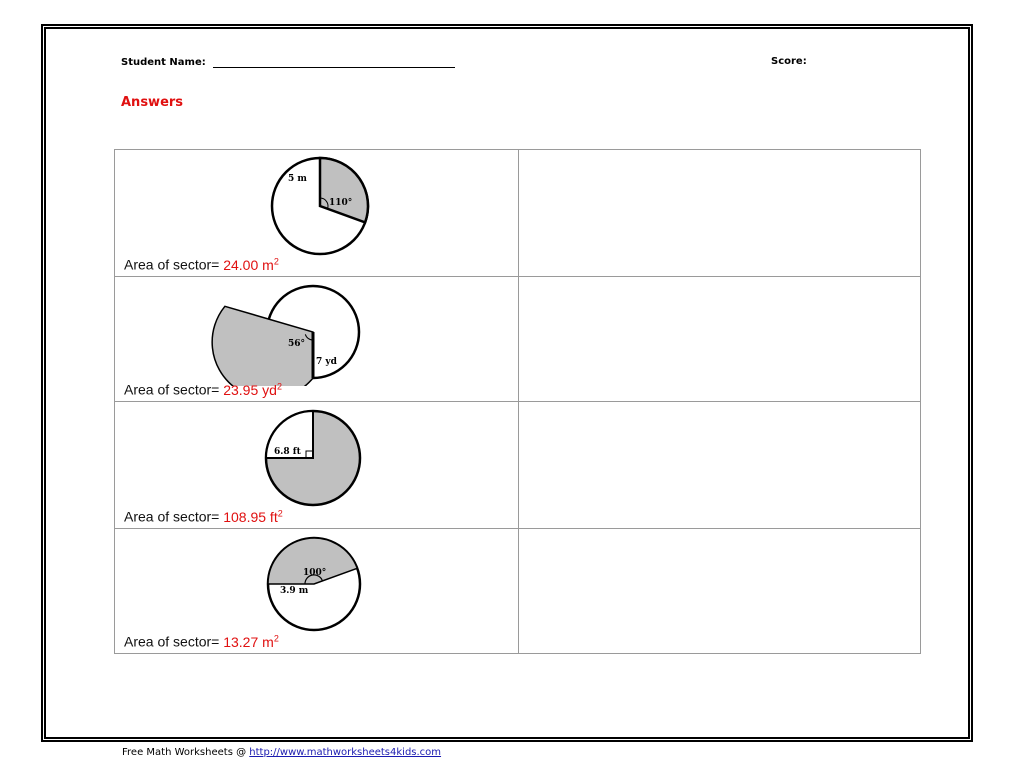 The width and height of the screenshot is (1024, 768). What do you see at coordinates (250, 517) in the screenshot?
I see `area-number: 108.95 ft` at bounding box center [250, 517].